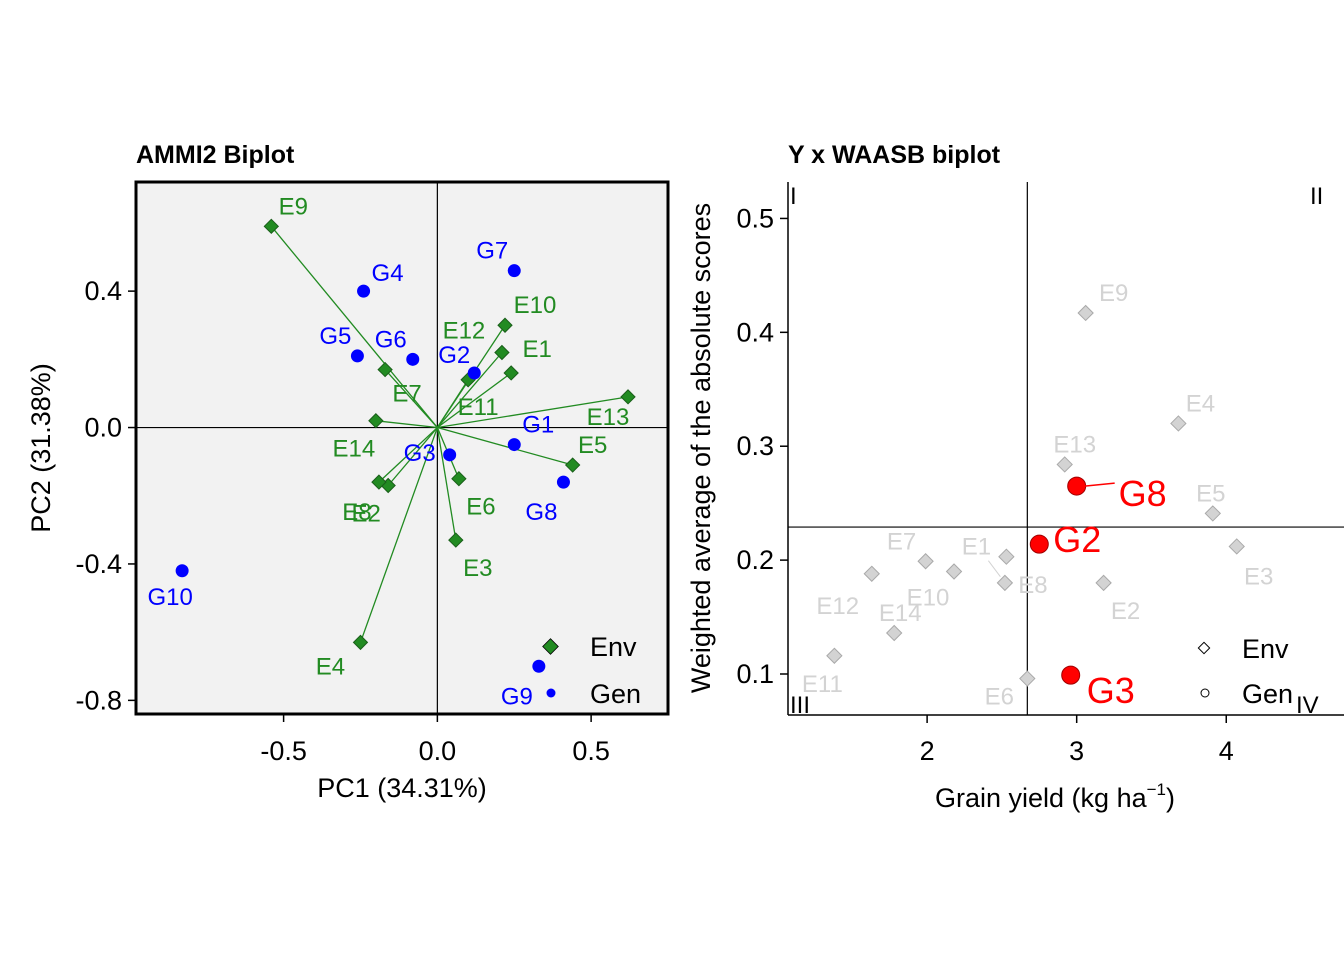  What do you see at coordinates (182, 571) in the screenshot?
I see `gen-point-G10` at bounding box center [182, 571].